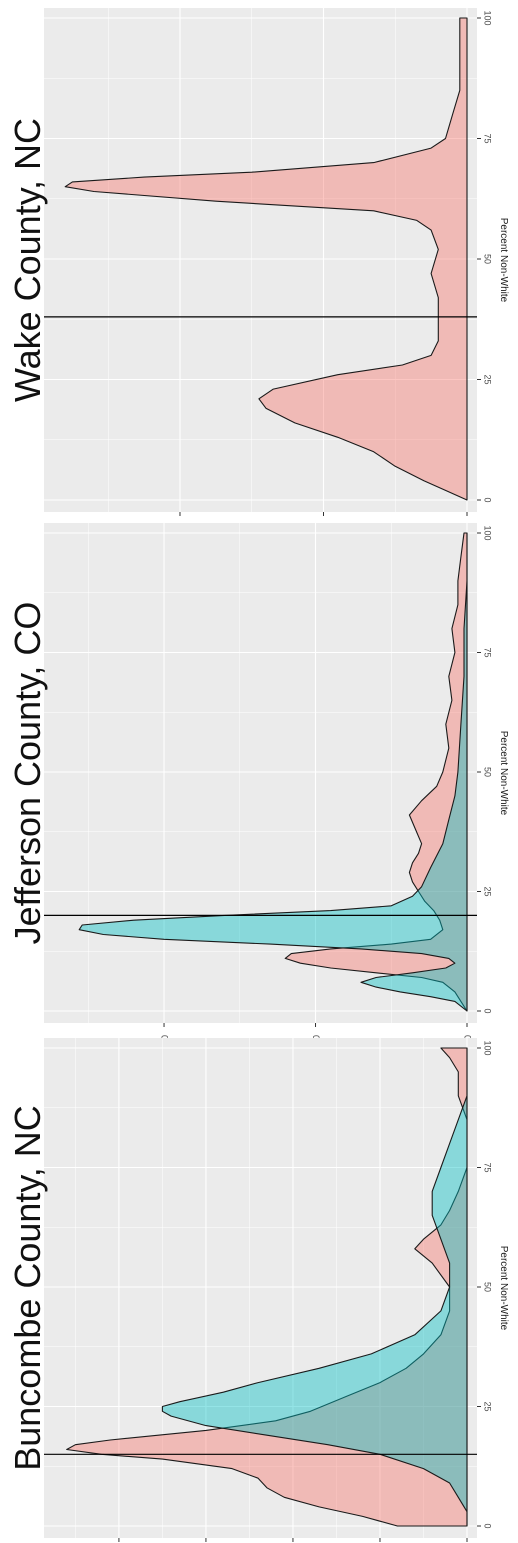 Image resolution: width=518 pixels, height=1543 pixels. What do you see at coordinates (27, 773) in the screenshot?
I see `chart-title: Jefferson County, CO` at bounding box center [27, 773].